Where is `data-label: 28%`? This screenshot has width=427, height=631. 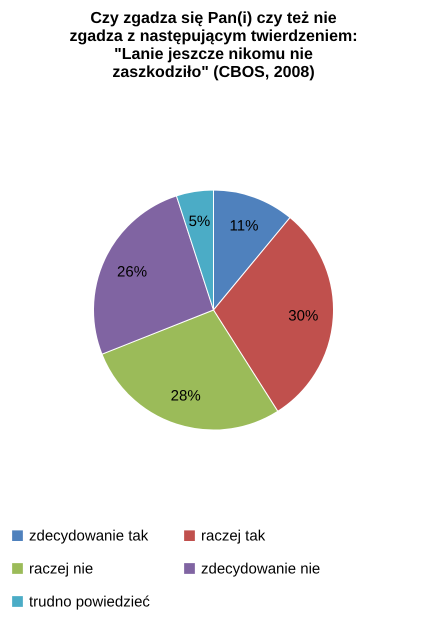 data-label: 28% is located at coordinates (185, 396).